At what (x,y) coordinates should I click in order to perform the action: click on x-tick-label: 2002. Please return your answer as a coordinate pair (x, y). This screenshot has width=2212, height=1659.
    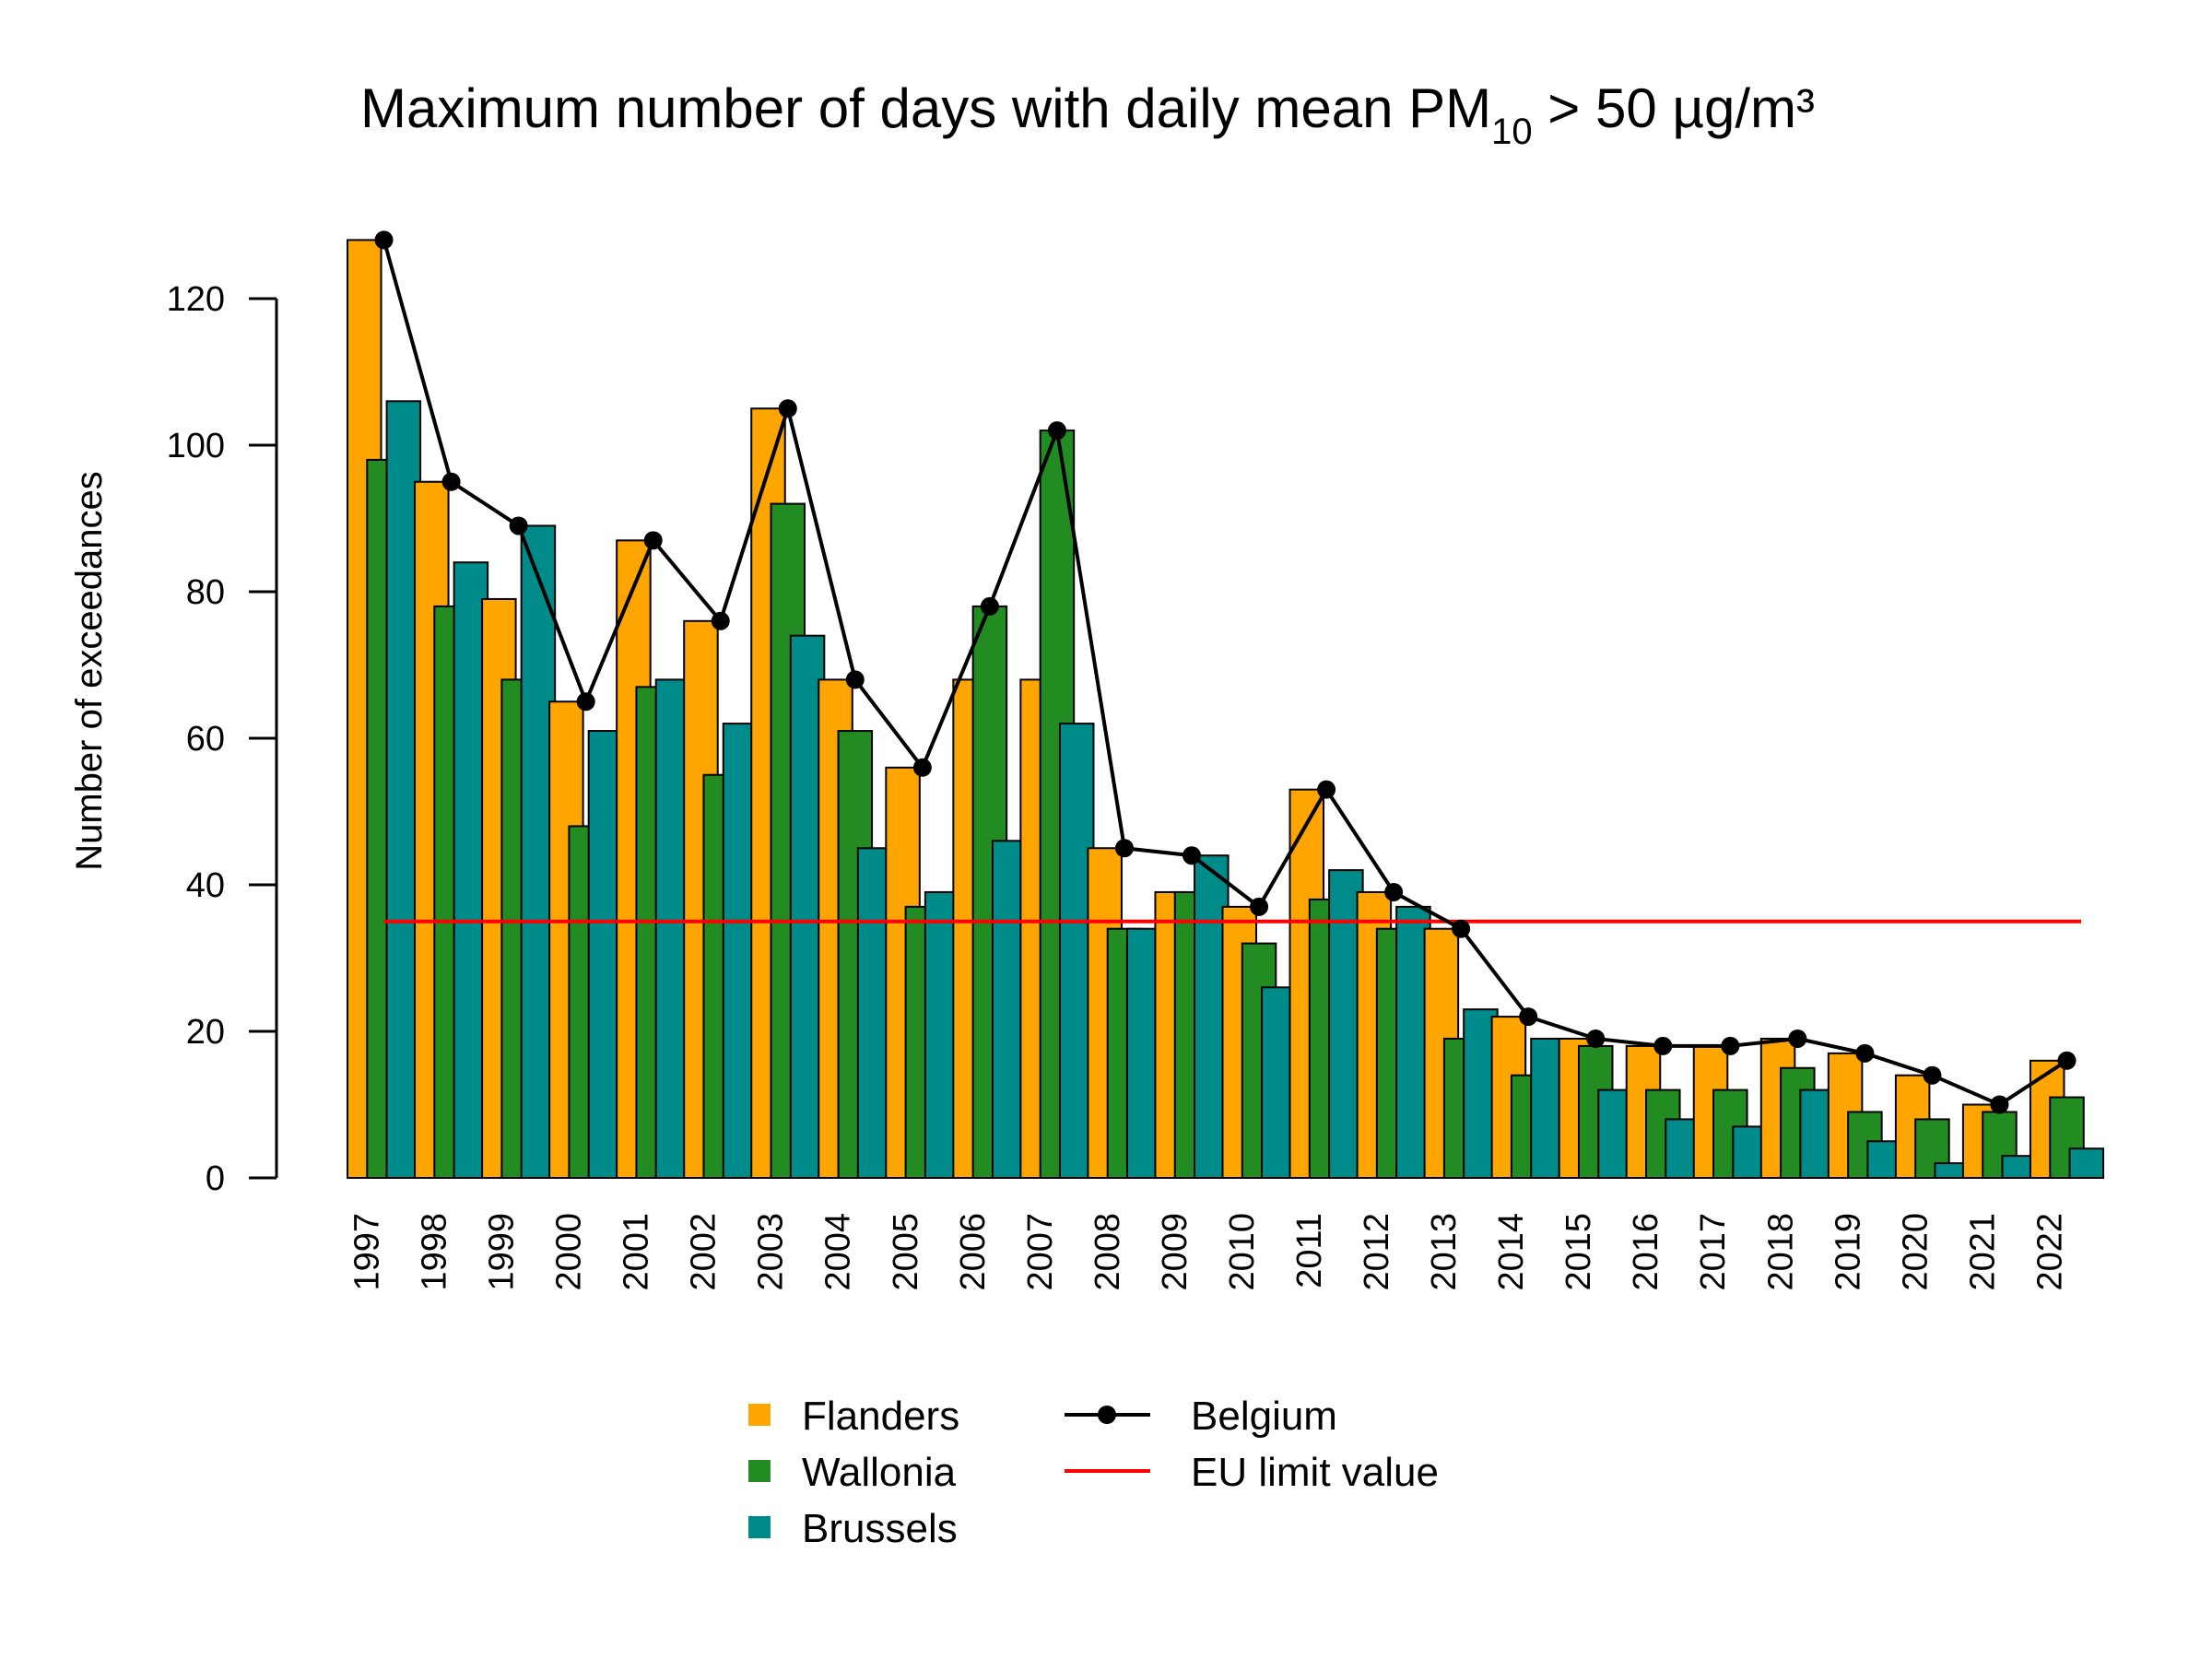
    Looking at the image, I should click on (704, 1252).